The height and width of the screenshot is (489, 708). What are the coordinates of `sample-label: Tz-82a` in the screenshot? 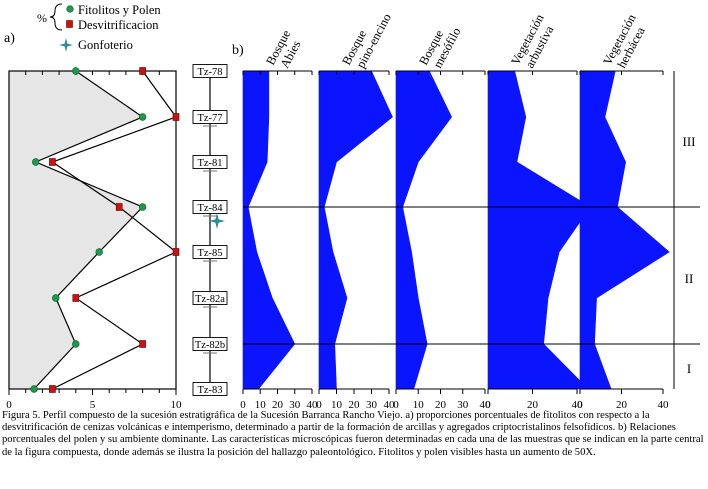 It's located at (210, 299).